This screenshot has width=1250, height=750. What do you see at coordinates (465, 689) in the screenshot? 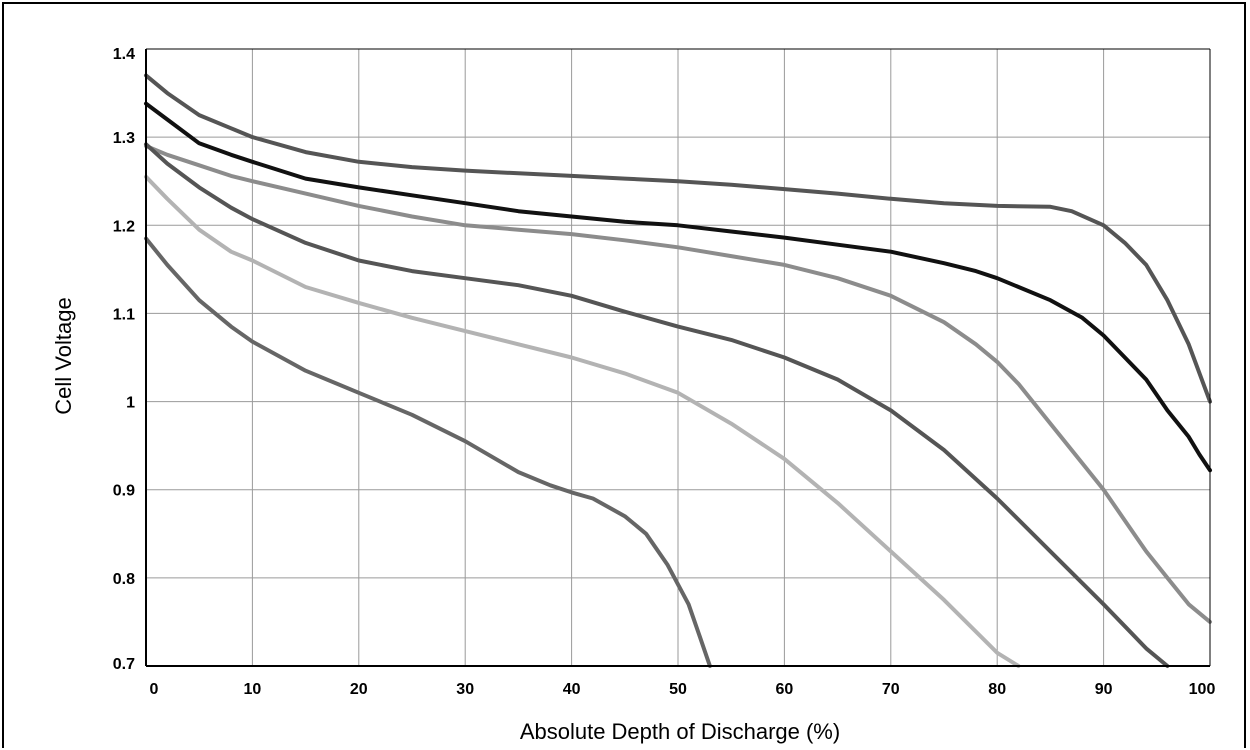
I see `x-tick-label: 30` at bounding box center [465, 689].